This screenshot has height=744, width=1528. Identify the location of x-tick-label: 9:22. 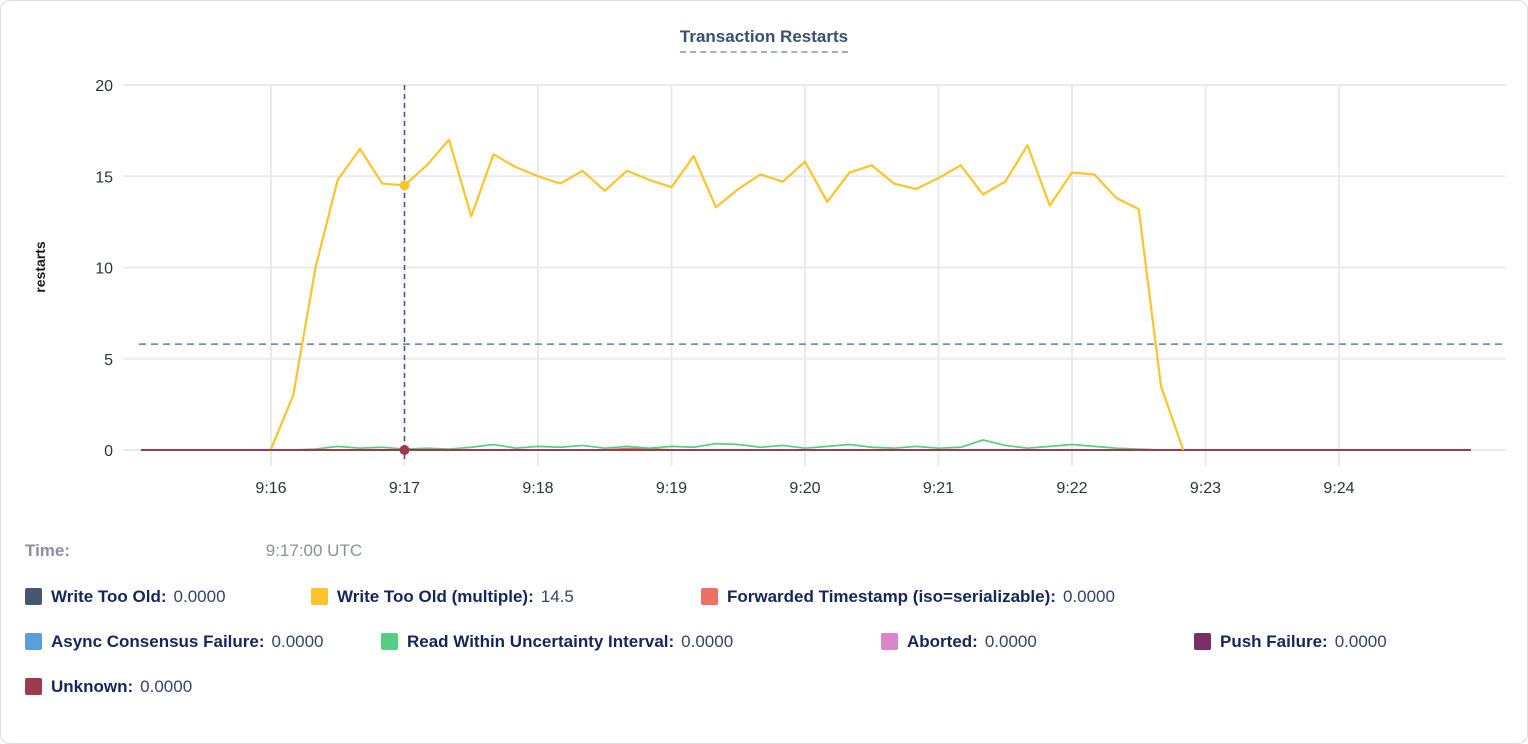
(1071, 488).